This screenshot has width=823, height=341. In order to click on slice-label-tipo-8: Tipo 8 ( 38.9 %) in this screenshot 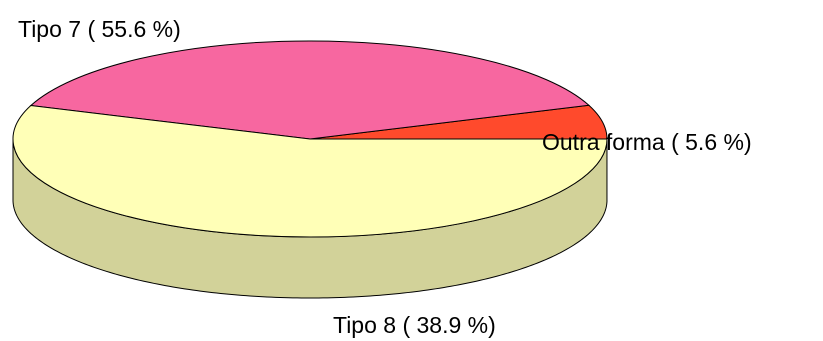, I will do `click(414, 325)`.